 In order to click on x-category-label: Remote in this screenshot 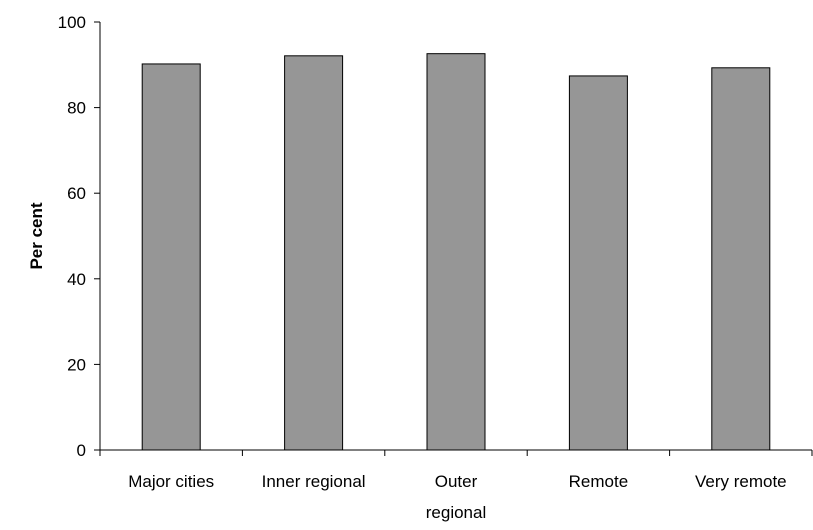, I will do `click(599, 481)`.